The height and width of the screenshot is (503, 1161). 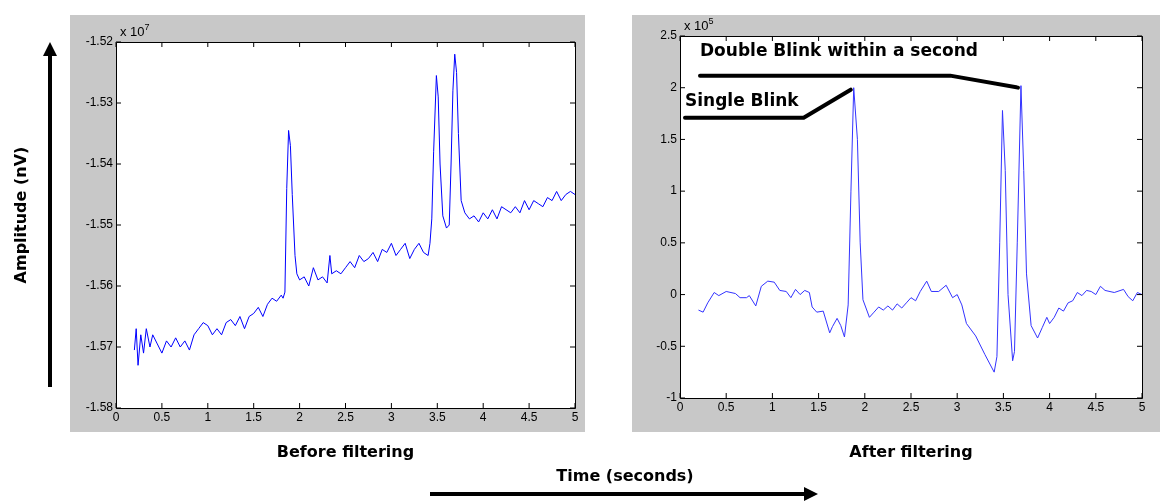 What do you see at coordinates (625, 475) in the screenshot?
I see `text: Time (seconds)` at bounding box center [625, 475].